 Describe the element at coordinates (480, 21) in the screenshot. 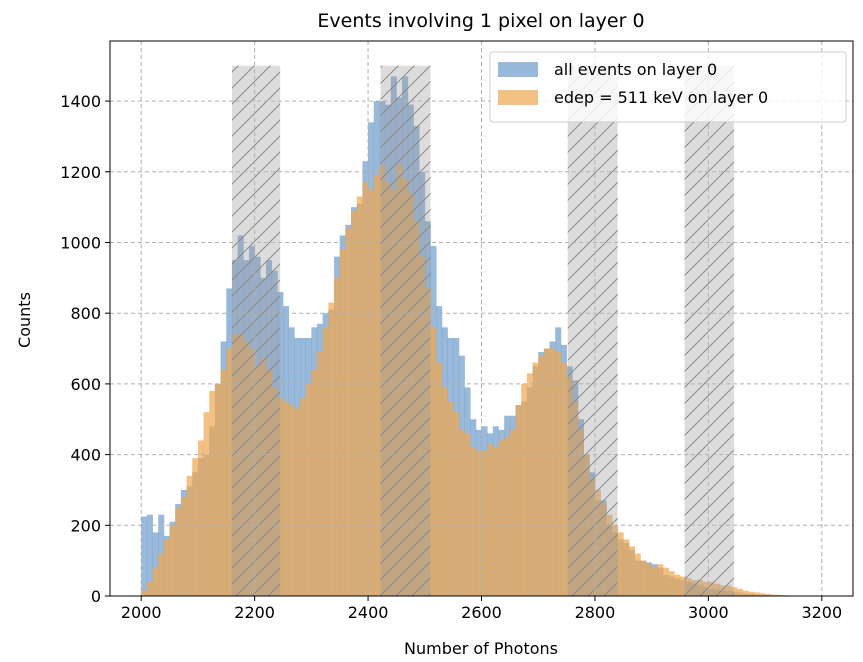

I see `chart-title: Events involving 1 pixel on layer 0` at that location.